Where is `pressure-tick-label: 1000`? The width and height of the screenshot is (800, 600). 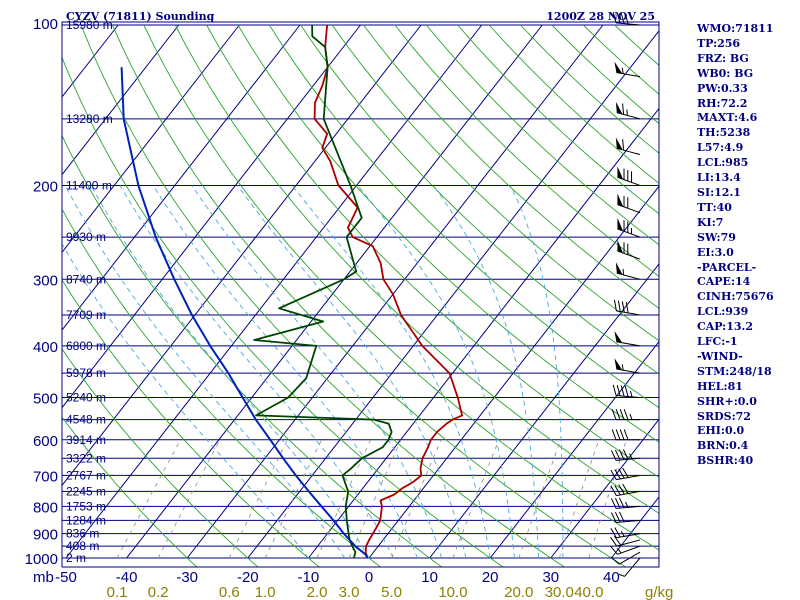
pressure-tick-label: 1000 is located at coordinates (41, 559).